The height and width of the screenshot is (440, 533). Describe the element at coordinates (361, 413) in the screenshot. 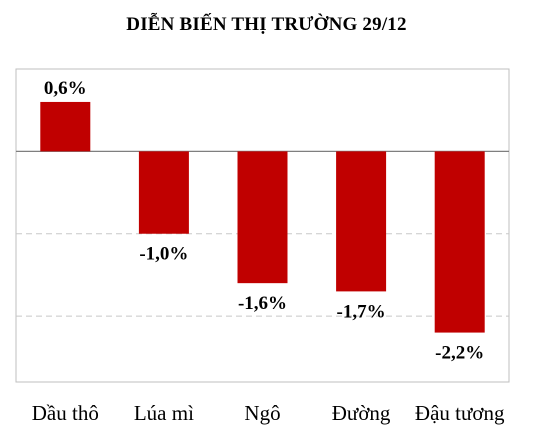

I see `category-label-3: Đường` at that location.